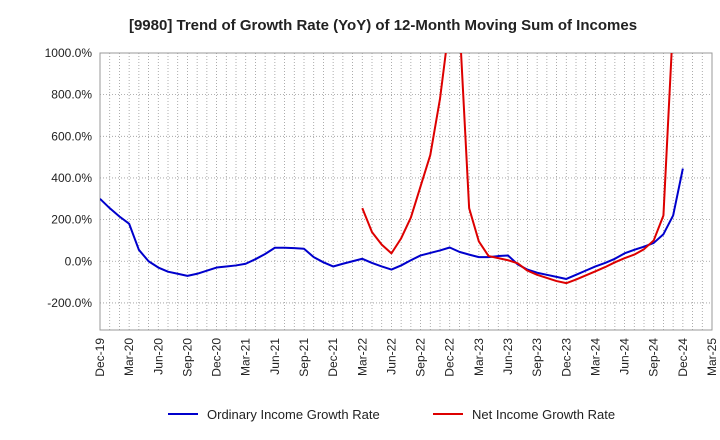  Describe the element at coordinates (71, 220) in the screenshot. I see `y-tick-label: 200.0%` at that location.